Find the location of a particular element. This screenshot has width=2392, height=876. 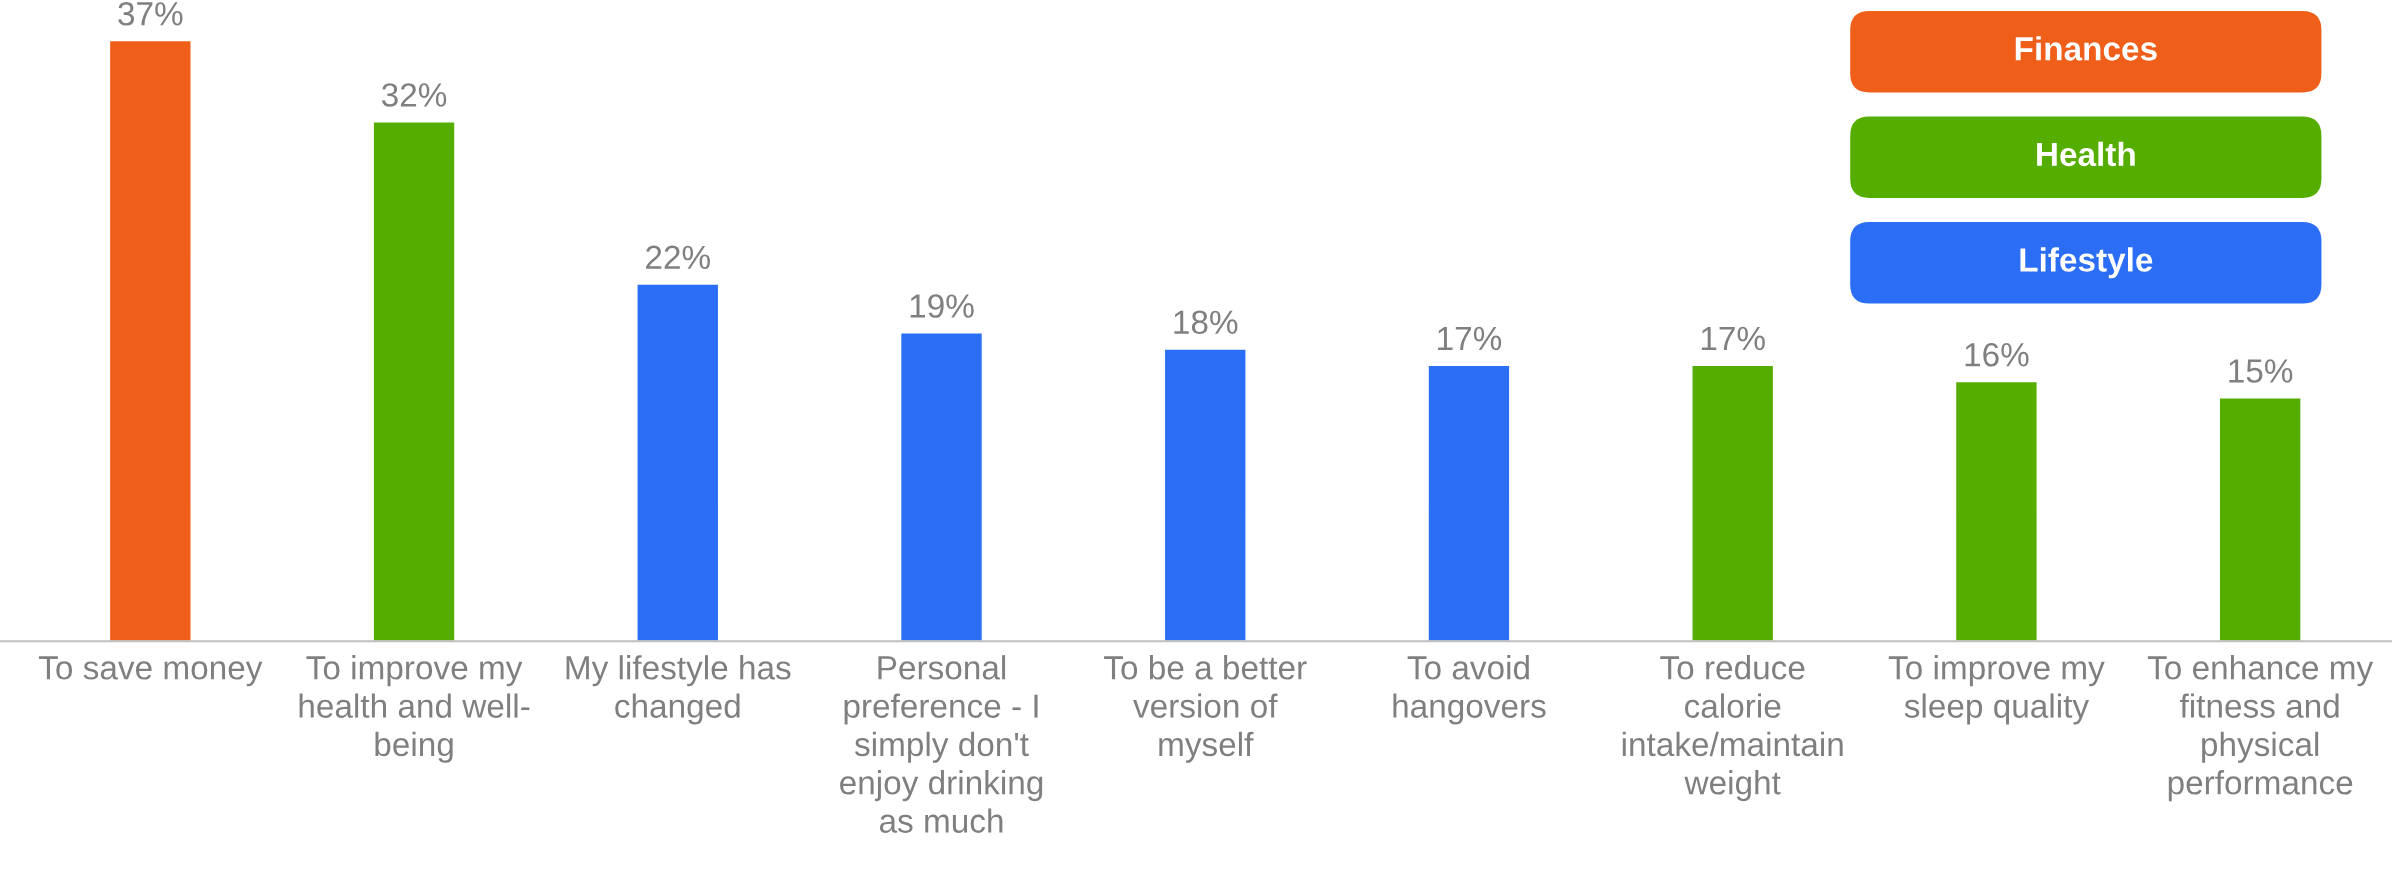

x-tick-label: Personal preference - I simply don't enjoy drinking as much is located at coordinates (941, 744).